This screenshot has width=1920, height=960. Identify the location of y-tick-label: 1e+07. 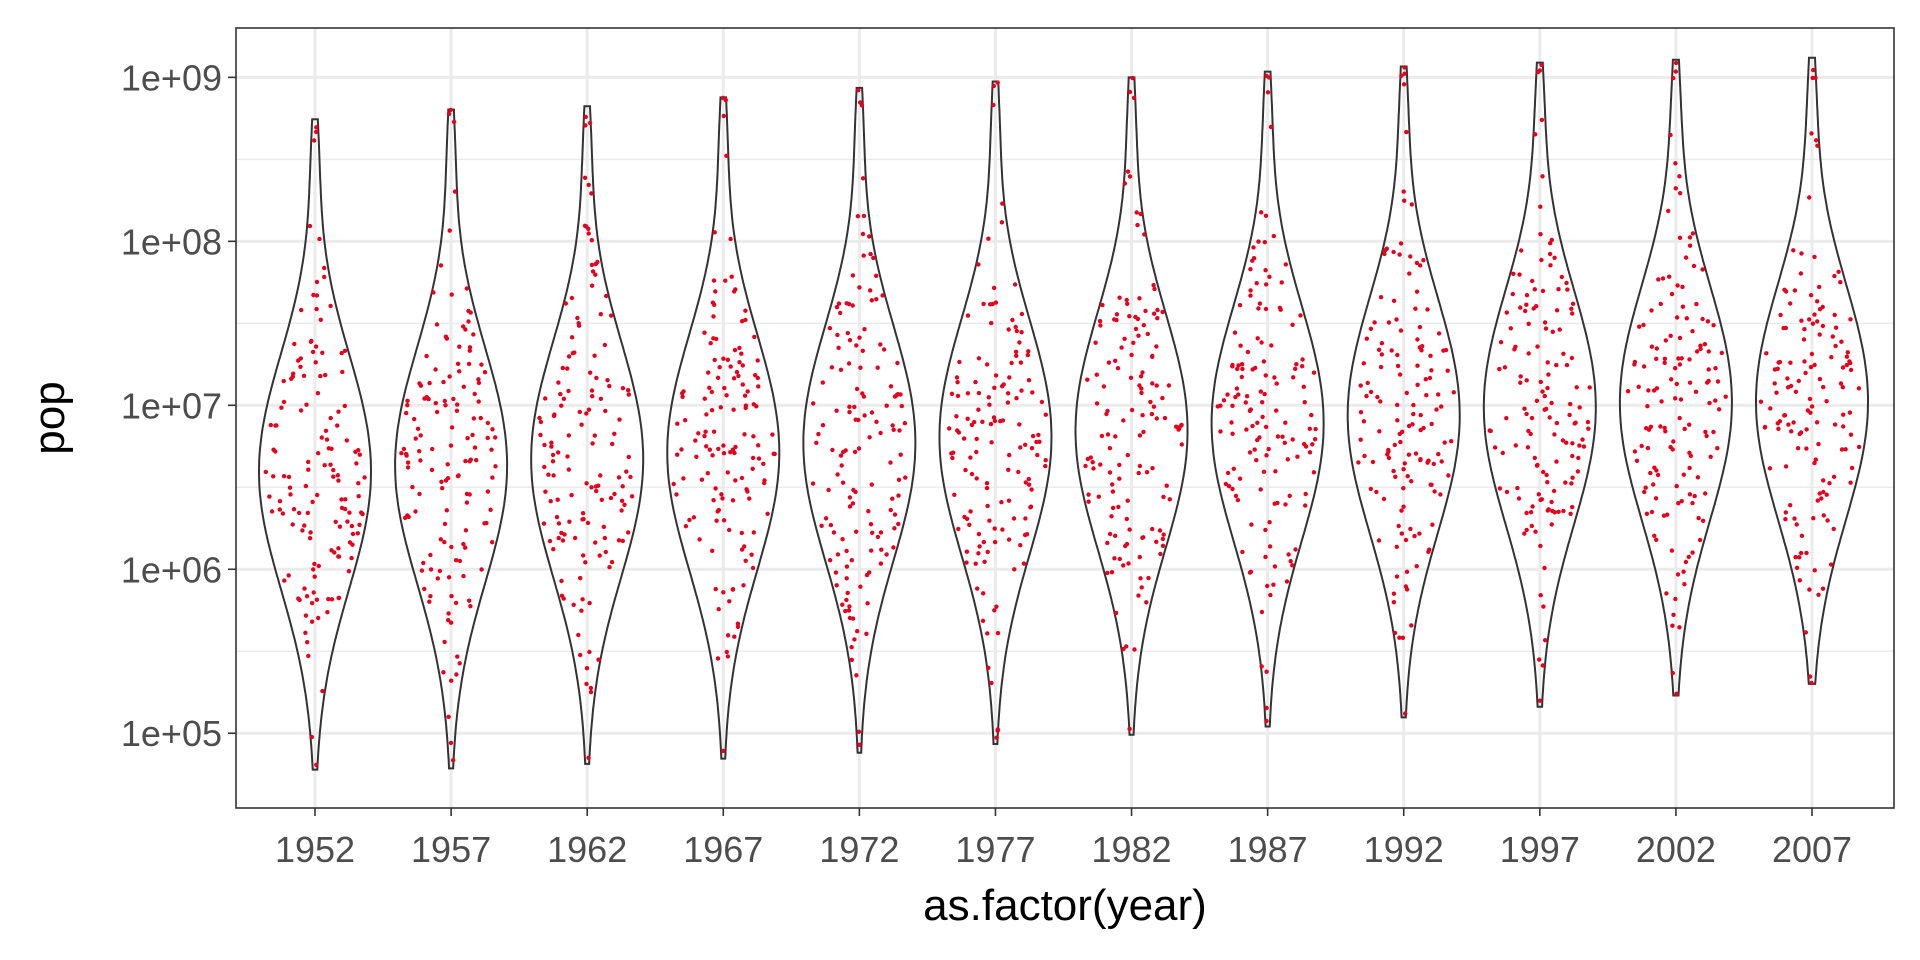
(171, 405).